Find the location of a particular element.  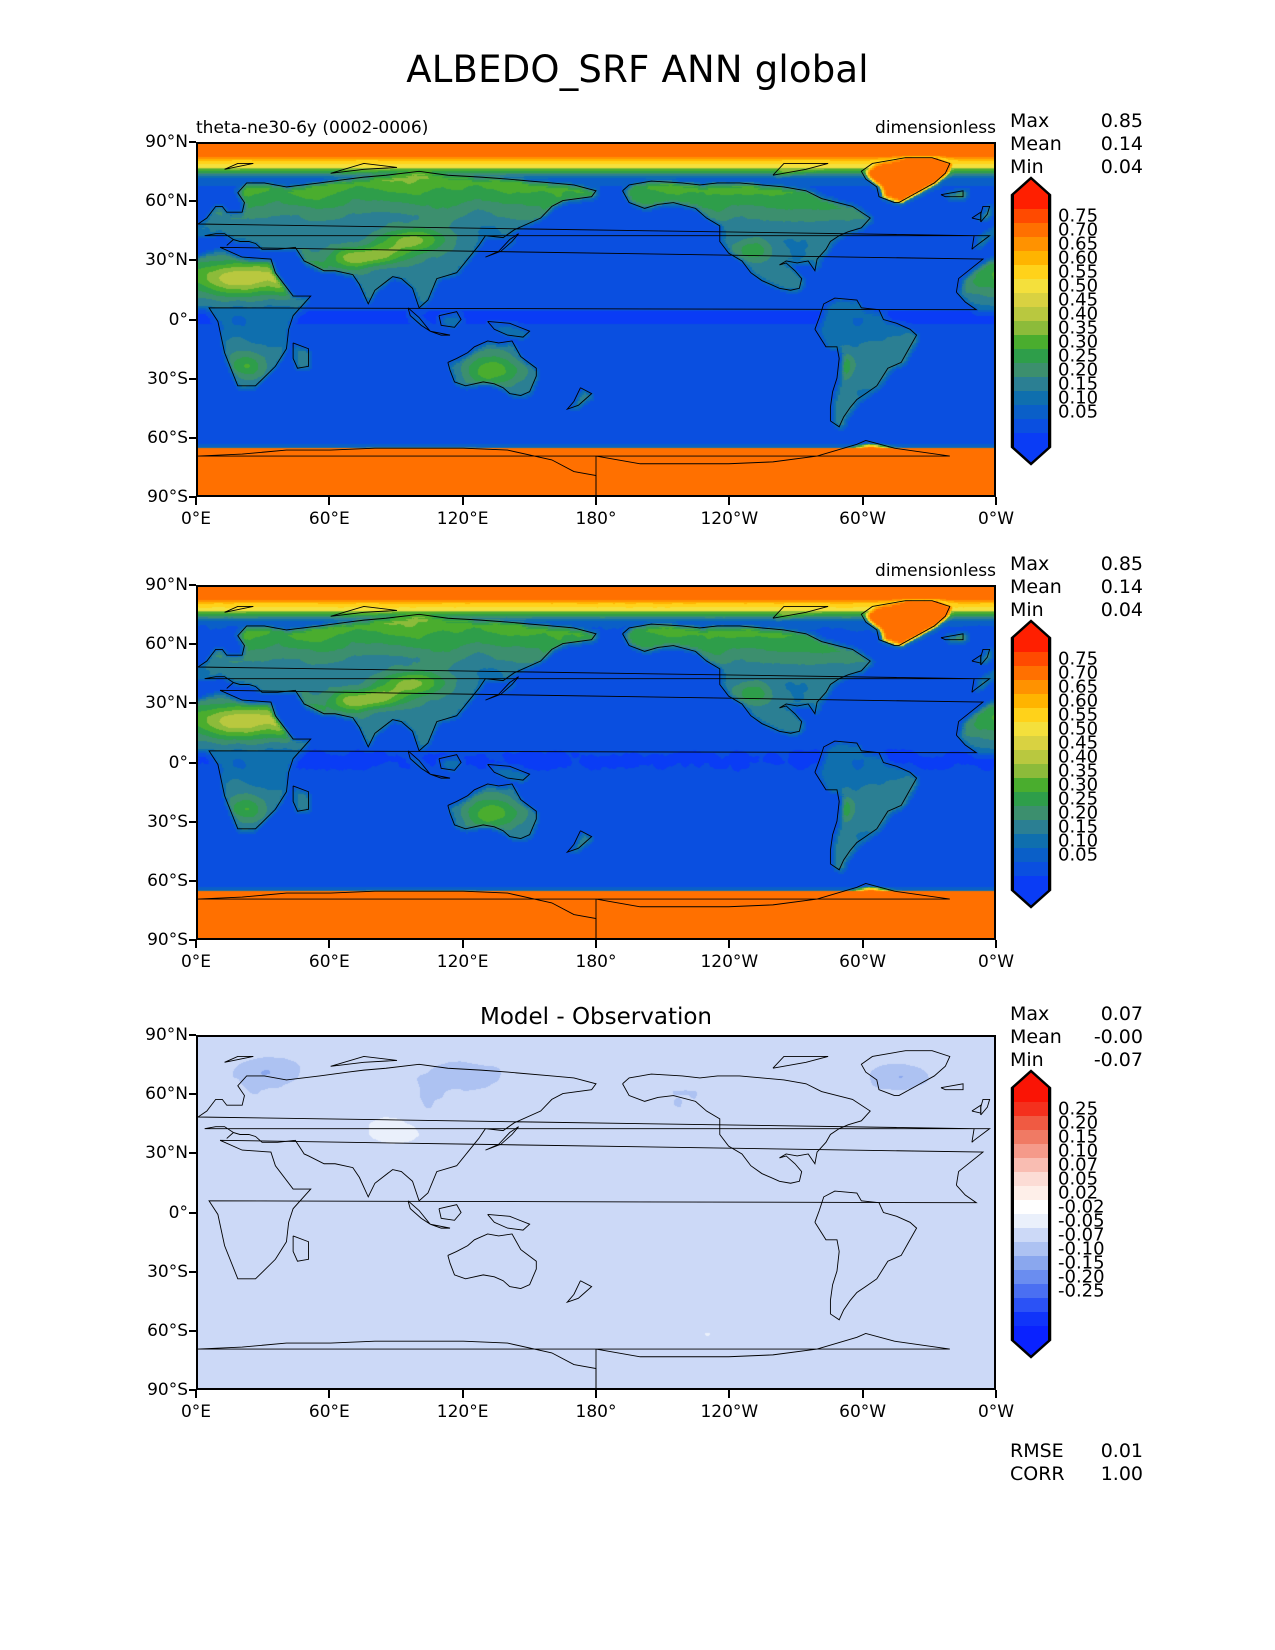

coastlines is located at coordinates (596, 762).